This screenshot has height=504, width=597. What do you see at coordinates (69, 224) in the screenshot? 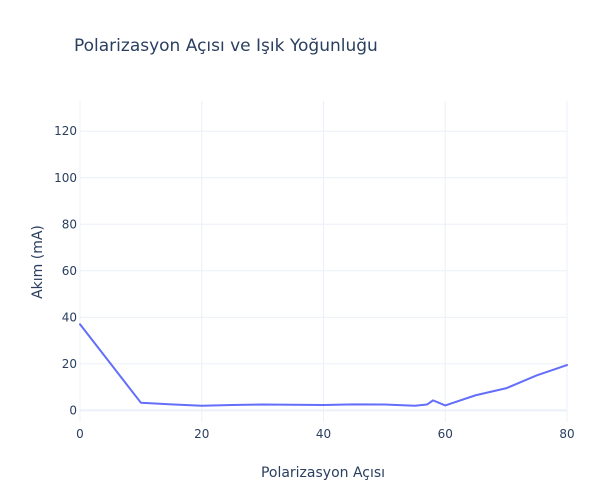
I see `y-tick-label-80: 80` at bounding box center [69, 224].